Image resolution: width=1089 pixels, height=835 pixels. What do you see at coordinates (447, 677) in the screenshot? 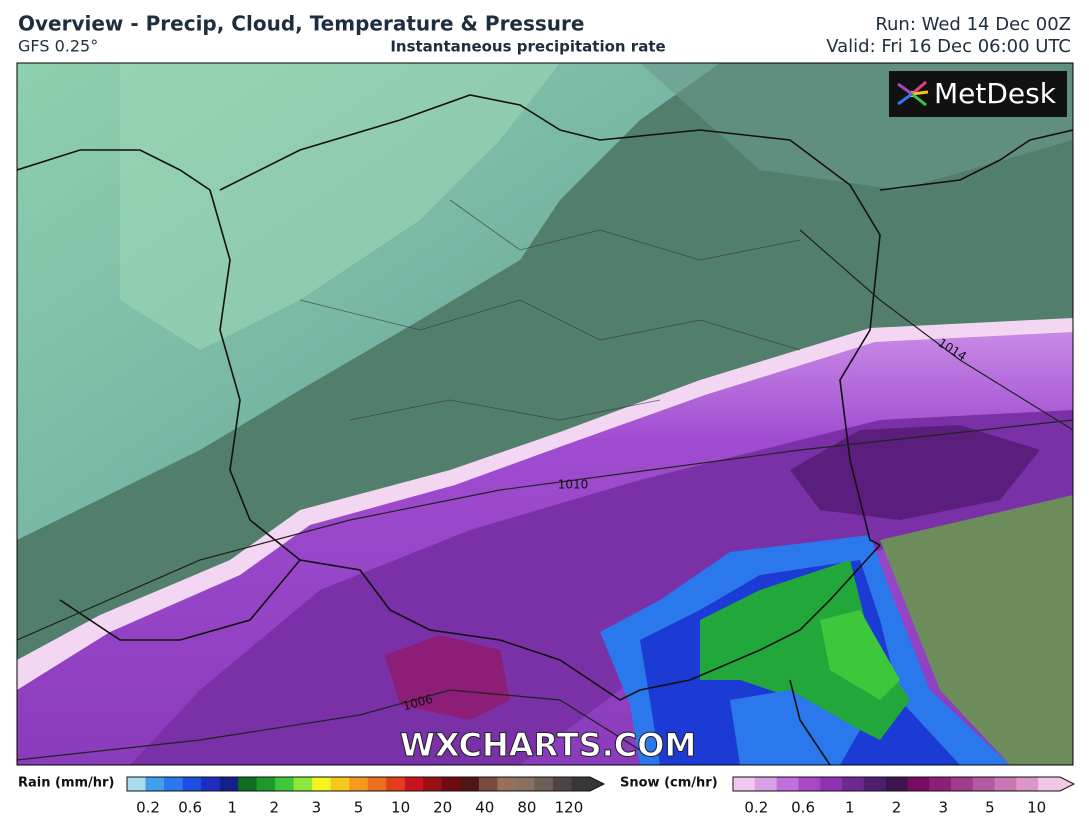
I see `snow-heaviest` at bounding box center [447, 677].